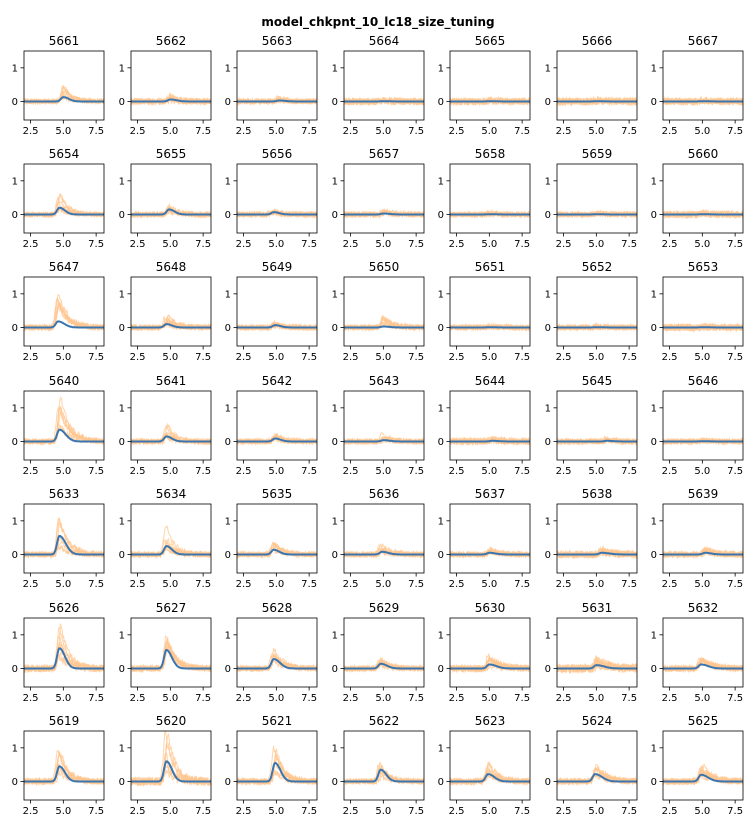  I want to click on panel-title: 5650, so click(384, 267).